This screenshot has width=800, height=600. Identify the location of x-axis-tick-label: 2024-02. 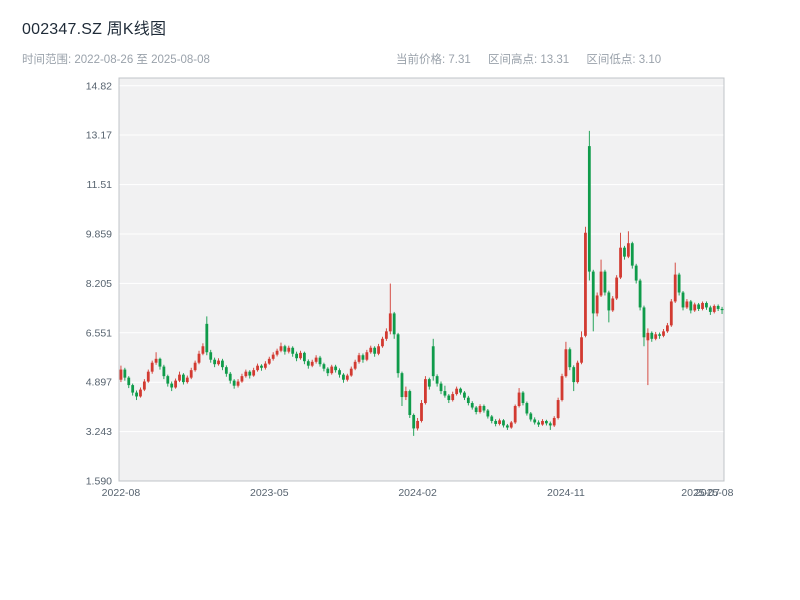
(417, 493).